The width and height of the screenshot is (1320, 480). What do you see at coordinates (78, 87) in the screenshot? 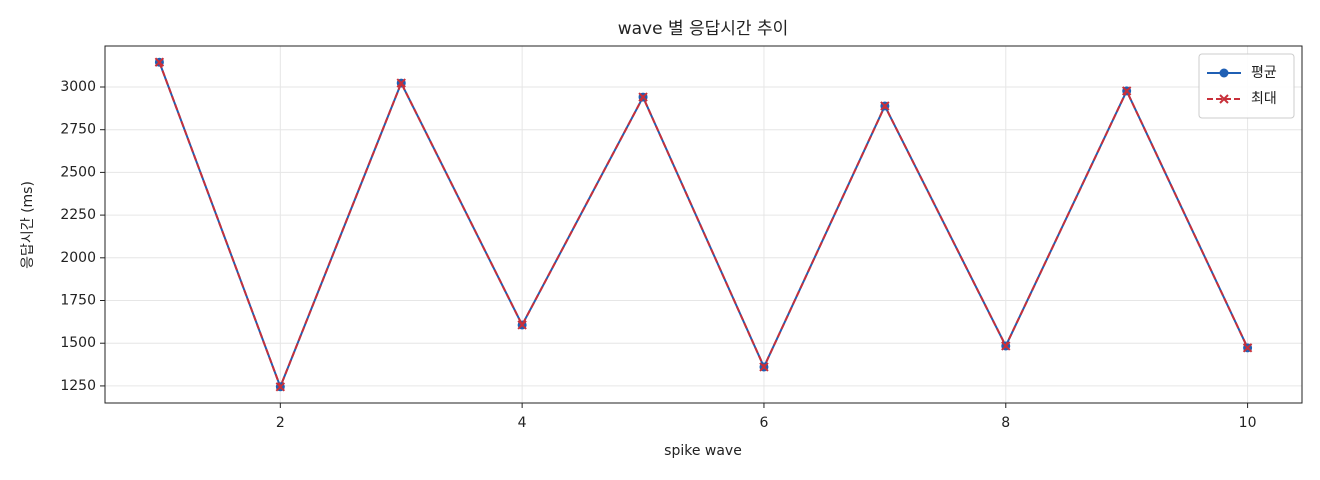
I see `y-tick-label: 3000` at bounding box center [78, 87].